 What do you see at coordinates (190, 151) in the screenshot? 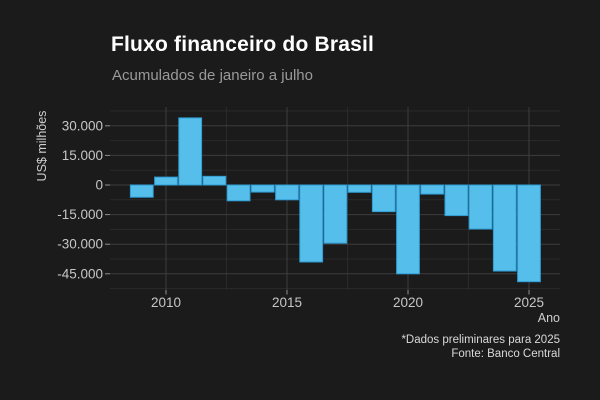
I see `bar-2011` at bounding box center [190, 151].